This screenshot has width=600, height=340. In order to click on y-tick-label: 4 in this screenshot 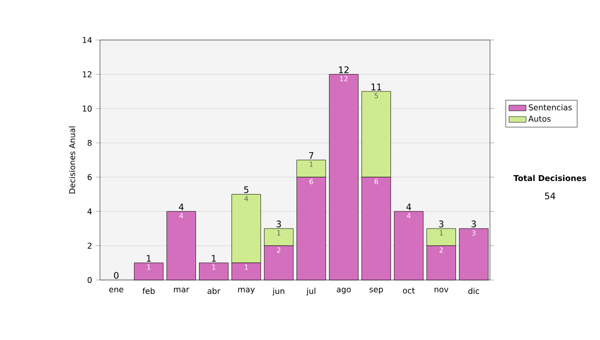, I will do `click(90, 211)`.